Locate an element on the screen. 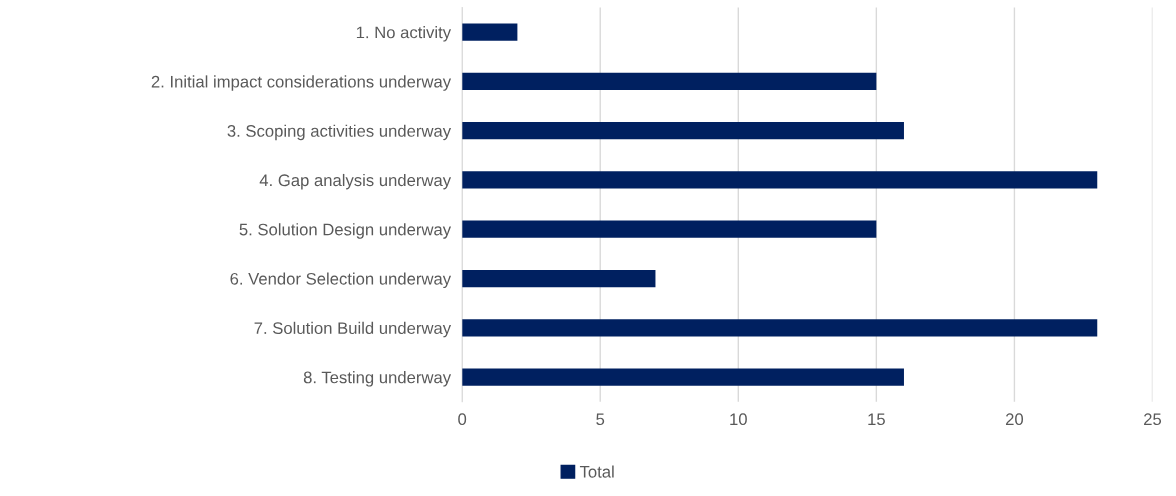  y-tick-label: 1. No activity is located at coordinates (404, 34).